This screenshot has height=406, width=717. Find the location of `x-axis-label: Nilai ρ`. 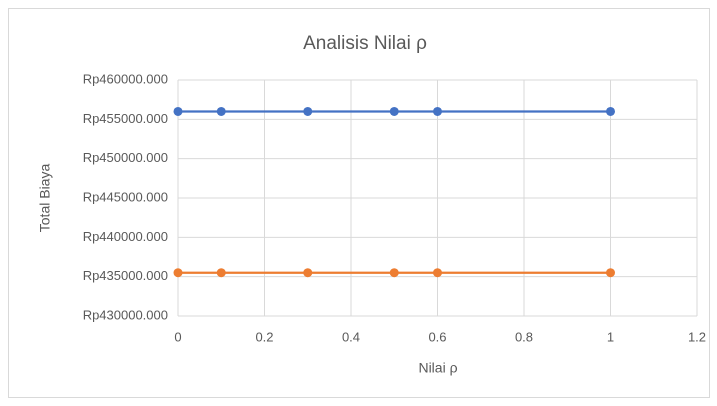

x-axis-label: Nilai ρ is located at coordinates (437, 368).